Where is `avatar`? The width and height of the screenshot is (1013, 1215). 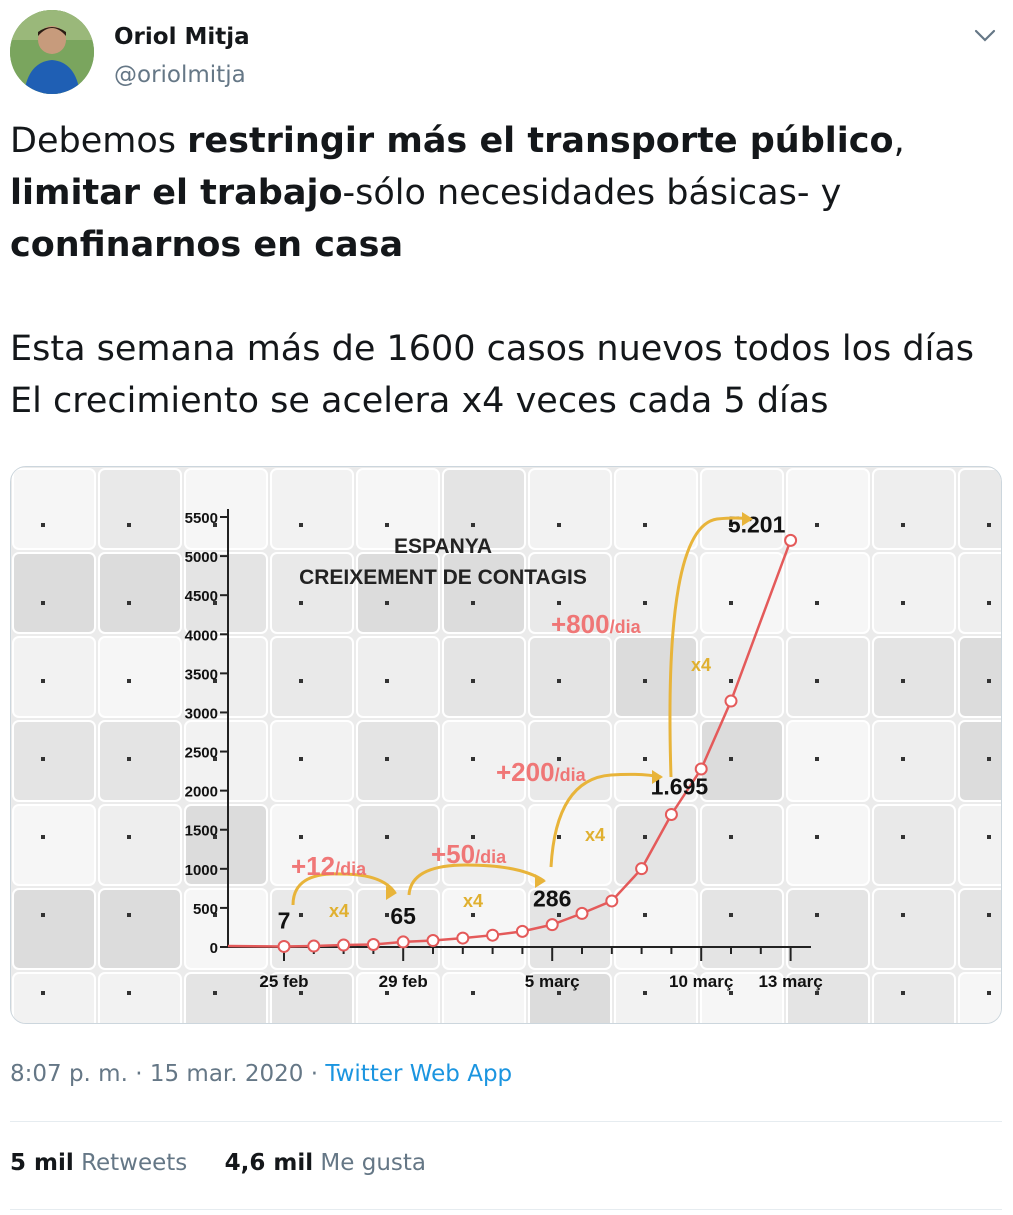 avatar is located at coordinates (52, 52).